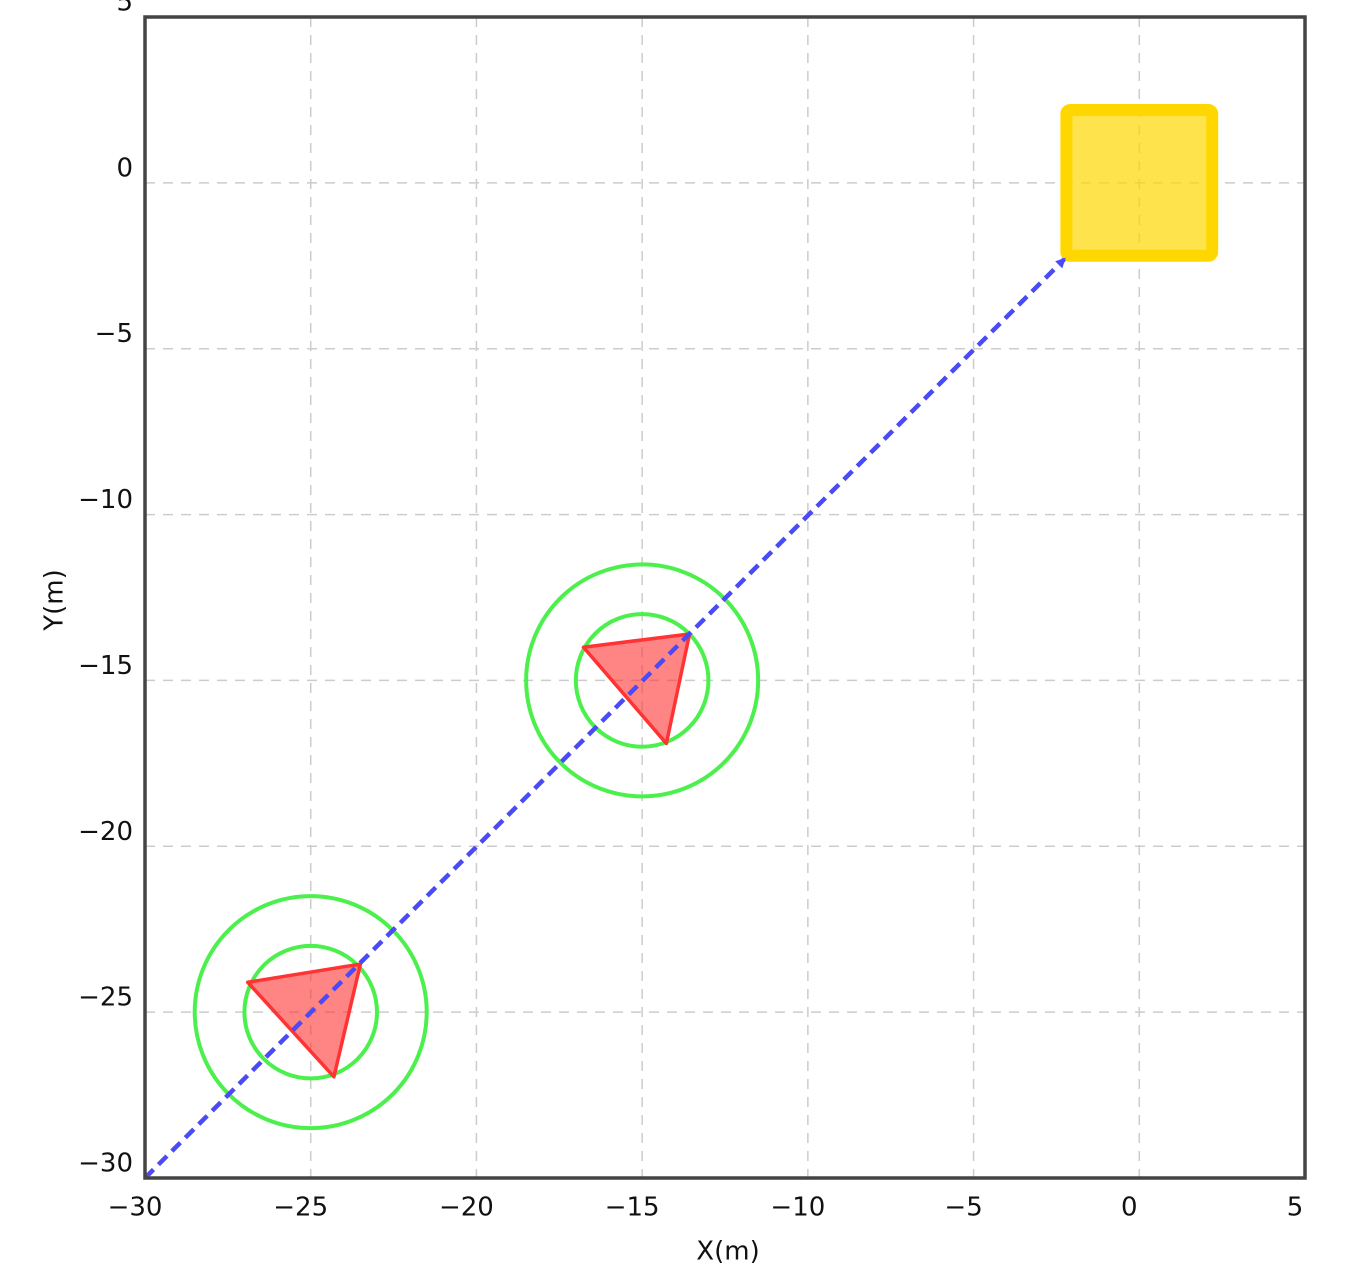 The width and height of the screenshot is (1358, 1276). I want to click on y-tick-label: 0, so click(124, 168).